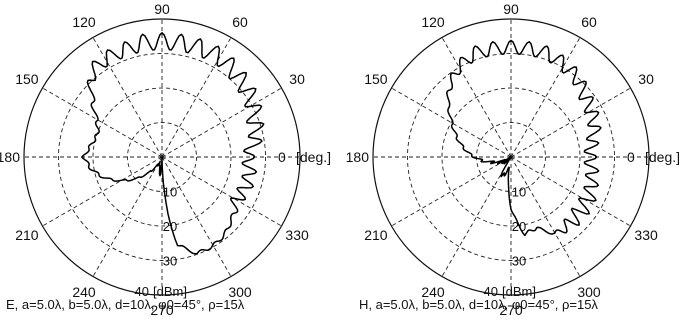  I want to click on pattern-curve, so click(524, 138).